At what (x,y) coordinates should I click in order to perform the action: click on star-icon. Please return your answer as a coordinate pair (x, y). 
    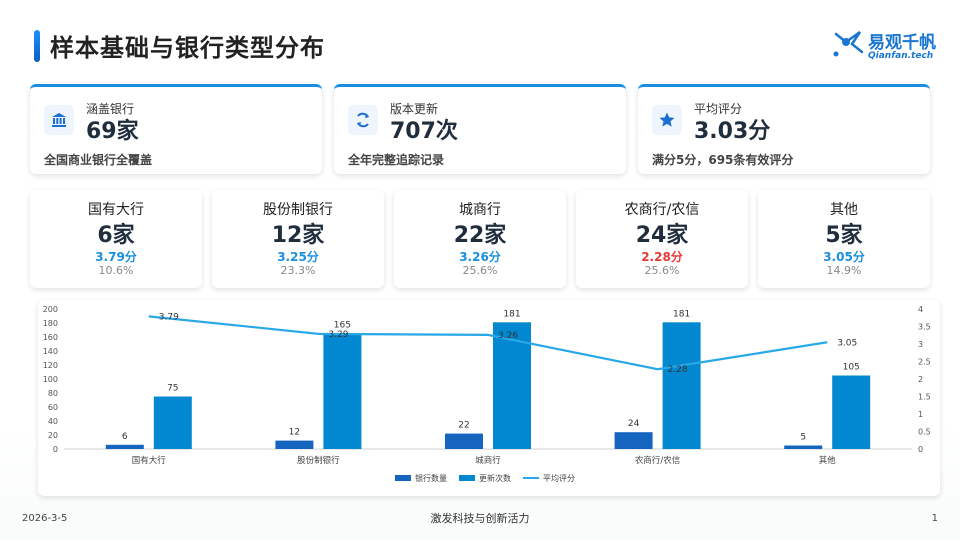
    Looking at the image, I should click on (667, 120).